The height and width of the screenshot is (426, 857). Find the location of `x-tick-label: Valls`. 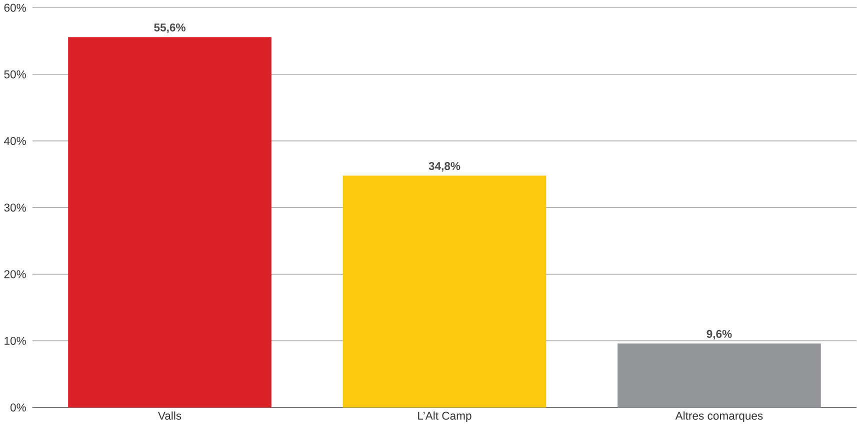

x-tick-label: Valls is located at coordinates (170, 416).